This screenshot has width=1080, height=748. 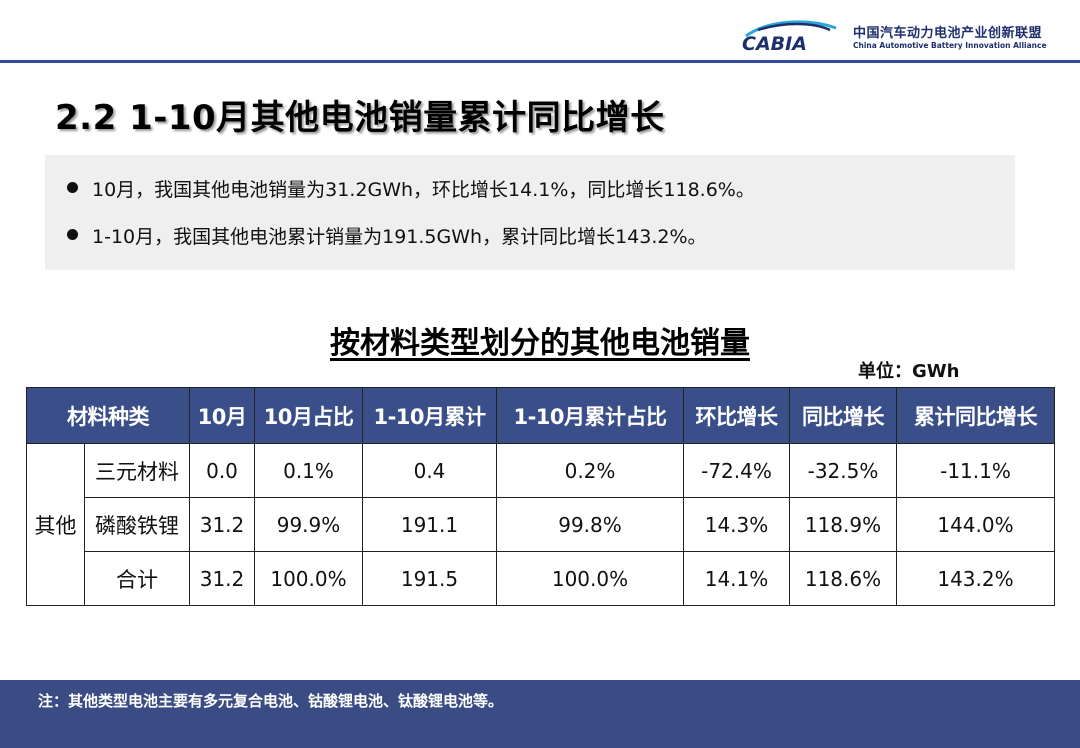 What do you see at coordinates (736, 578) in the screenshot?
I see `table-cell: 14.1%` at bounding box center [736, 578].